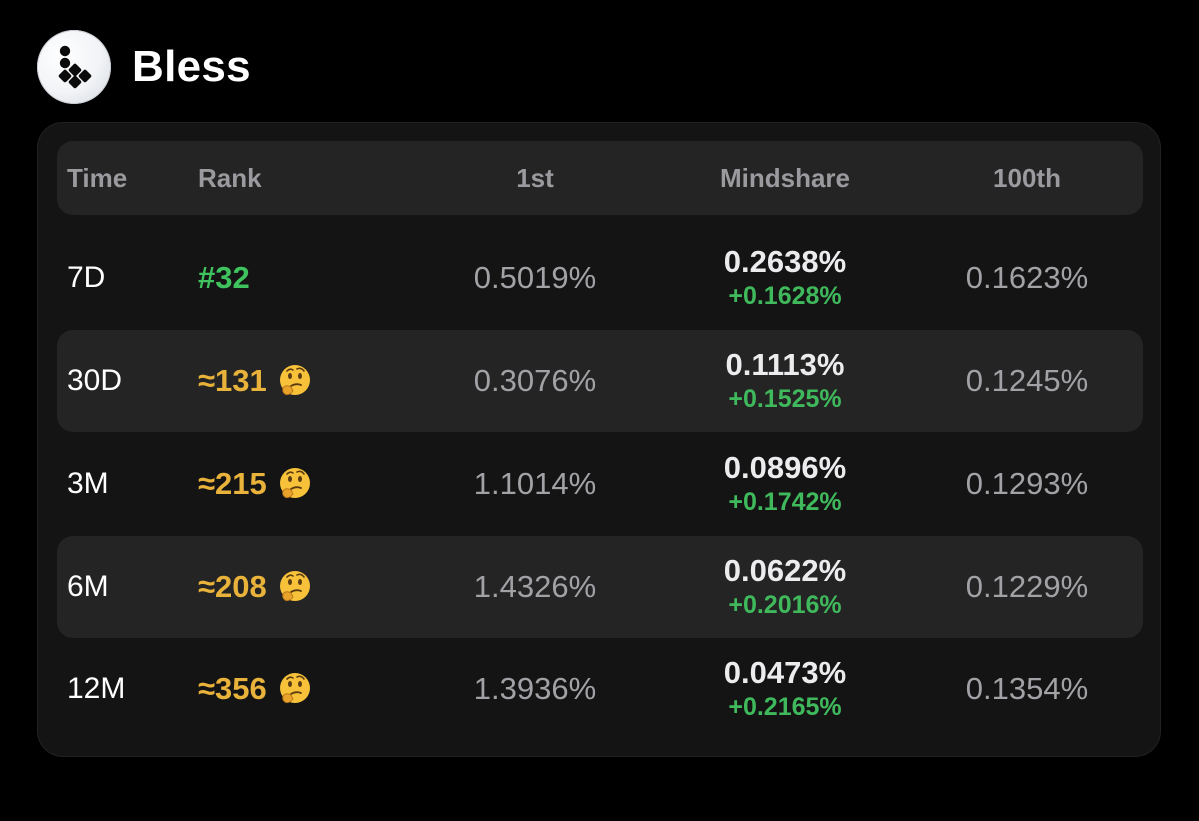 The image size is (1199, 821). What do you see at coordinates (600, 278) in the screenshot?
I see `table-row: 7D #32 0.5019% 0.2638% +0.1628% 0.1623%` at bounding box center [600, 278].